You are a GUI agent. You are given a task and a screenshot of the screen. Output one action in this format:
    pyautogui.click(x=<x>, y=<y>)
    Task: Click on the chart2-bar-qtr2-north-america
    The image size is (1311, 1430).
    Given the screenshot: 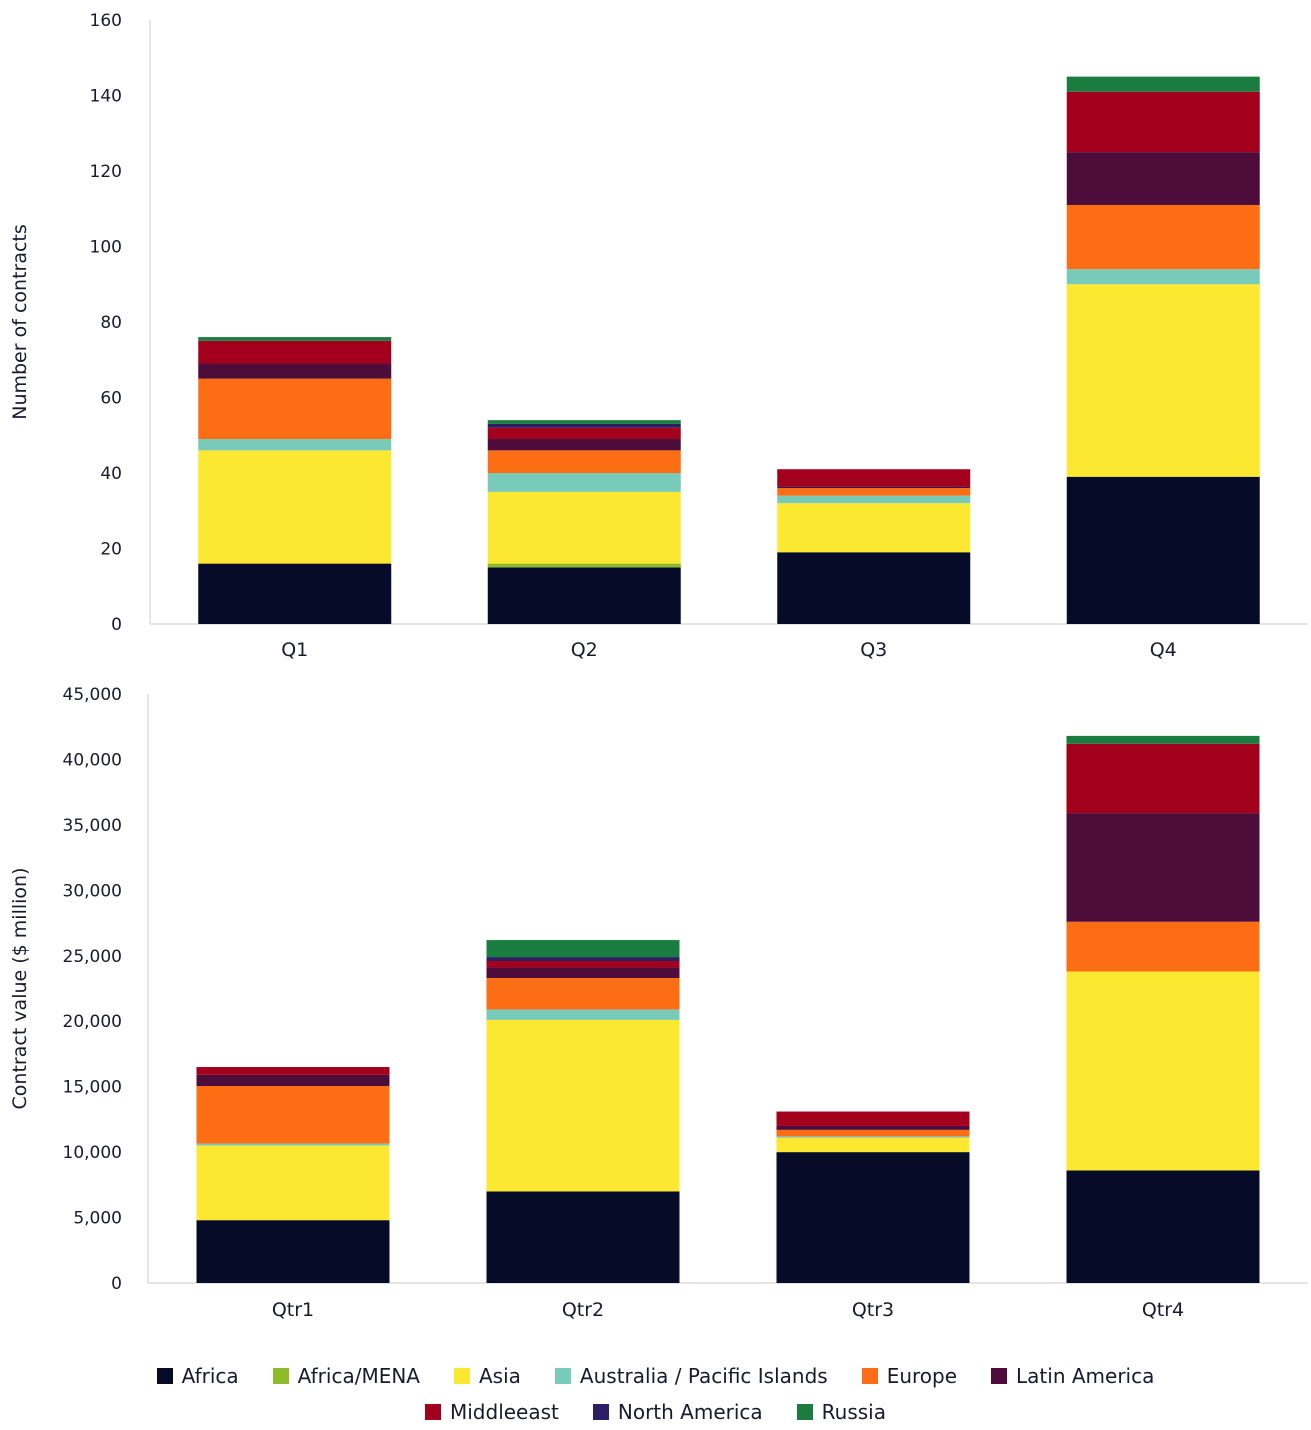 What is the action you would take?
    pyautogui.click(x=583, y=959)
    